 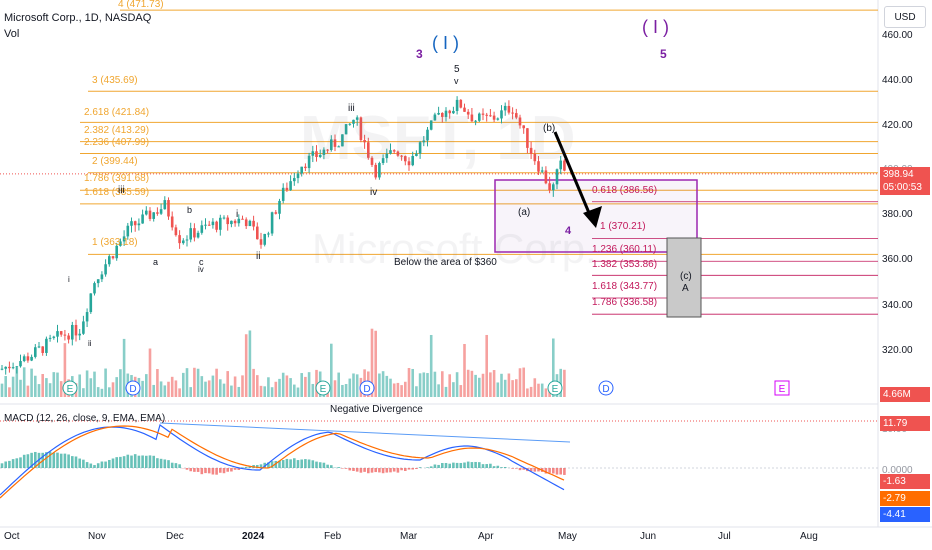 What do you see at coordinates (438, 138) in the screenshot?
I see `watermark-ticker: MSFT, 1D` at bounding box center [438, 138].